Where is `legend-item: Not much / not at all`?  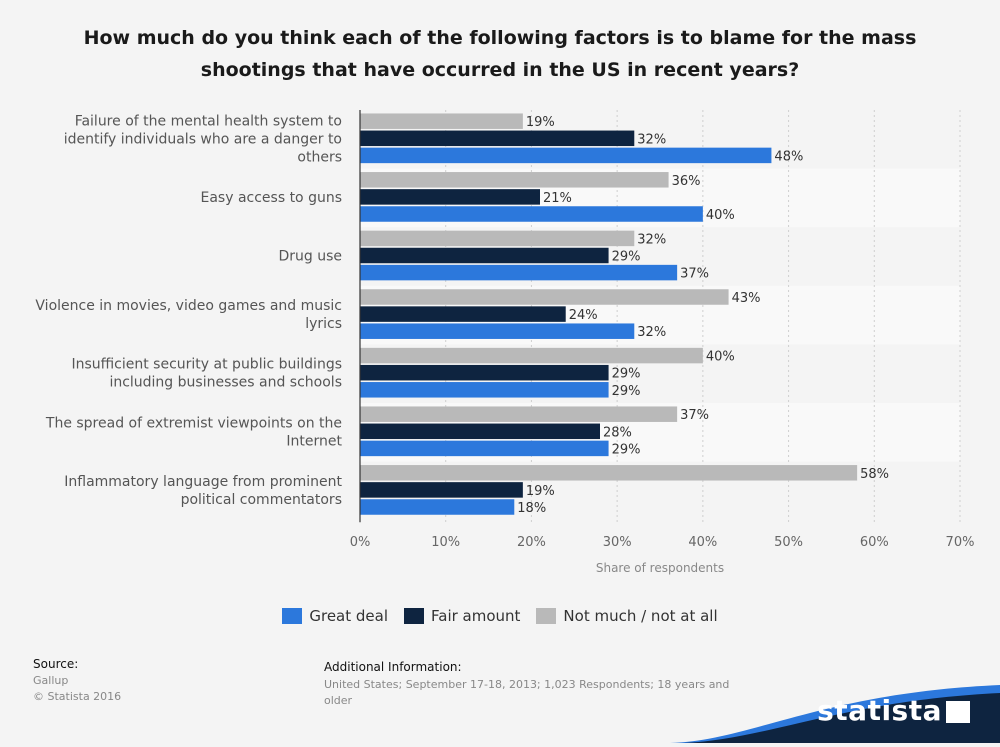 legend-item: Not much / not at all is located at coordinates (627, 616).